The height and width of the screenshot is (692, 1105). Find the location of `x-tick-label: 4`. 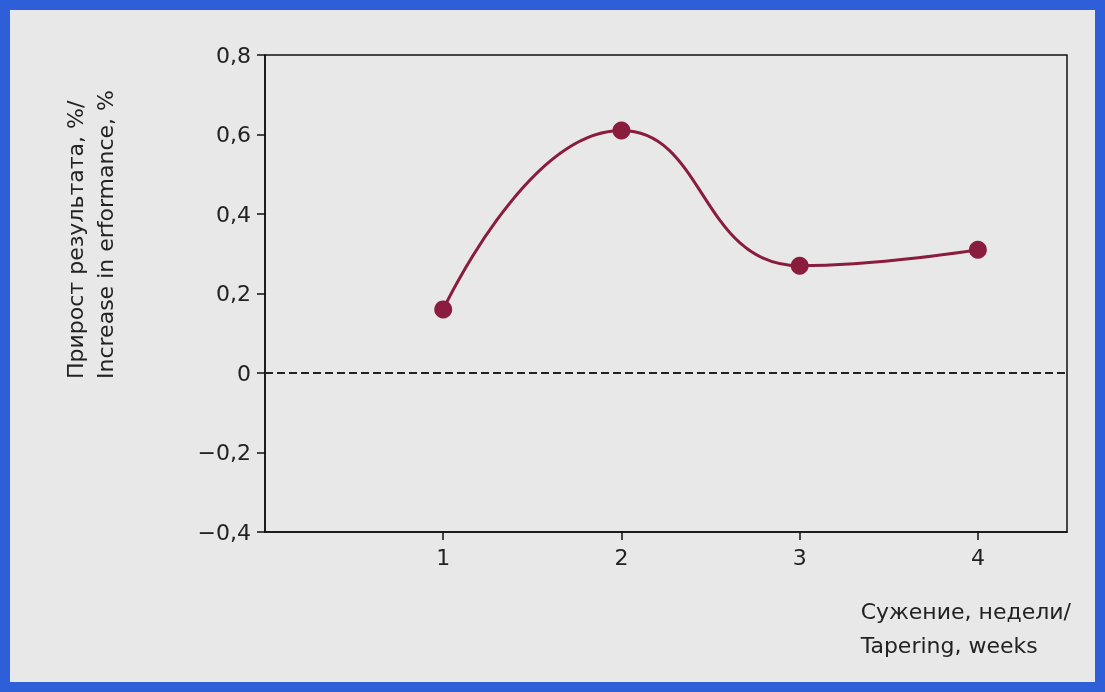

x-tick-label: 4 is located at coordinates (977, 557).